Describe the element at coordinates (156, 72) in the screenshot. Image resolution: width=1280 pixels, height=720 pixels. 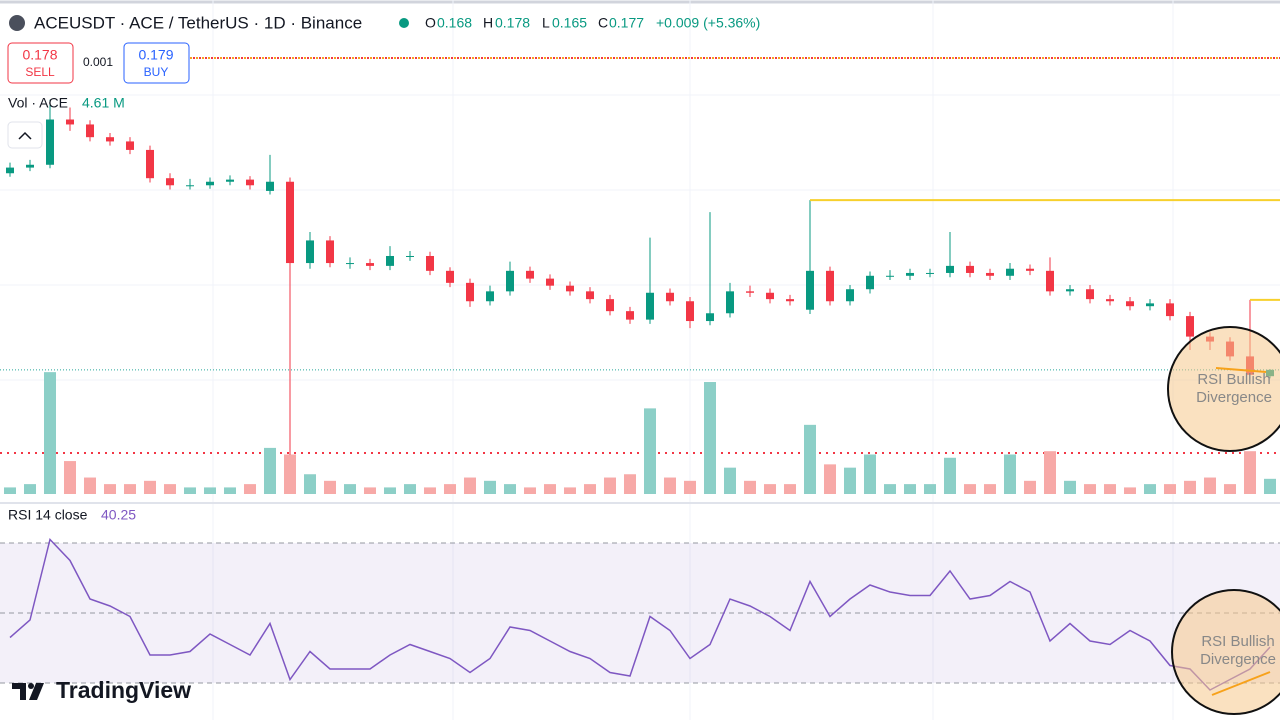
I see `buy-label: BUY` at that location.